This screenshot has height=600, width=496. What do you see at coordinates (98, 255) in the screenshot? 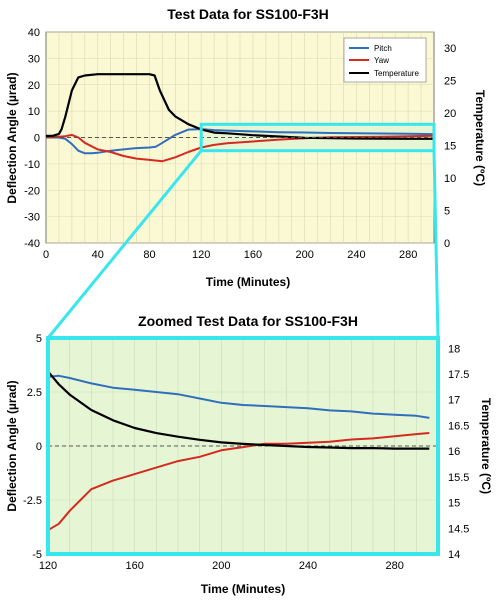
I see `top-chart-xtick-label: 40` at bounding box center [98, 255].